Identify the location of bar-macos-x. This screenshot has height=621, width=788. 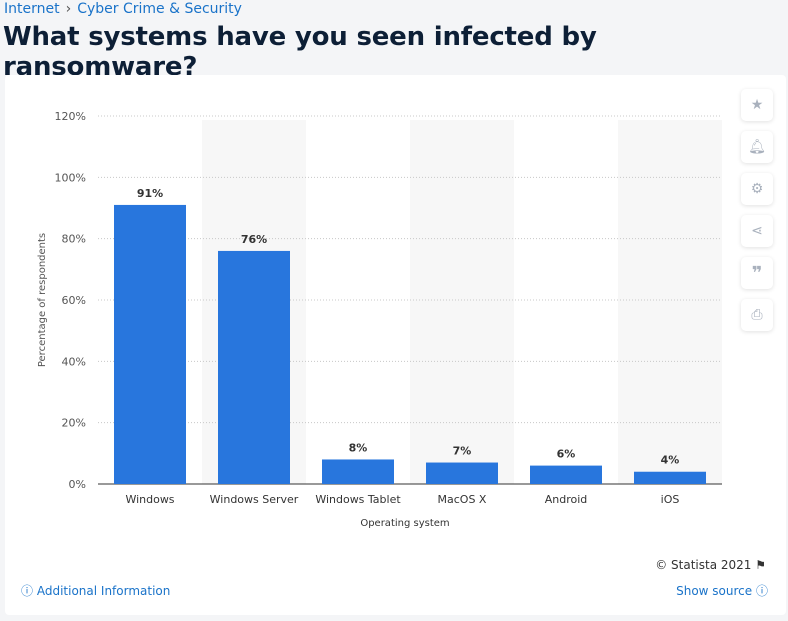
(462, 473).